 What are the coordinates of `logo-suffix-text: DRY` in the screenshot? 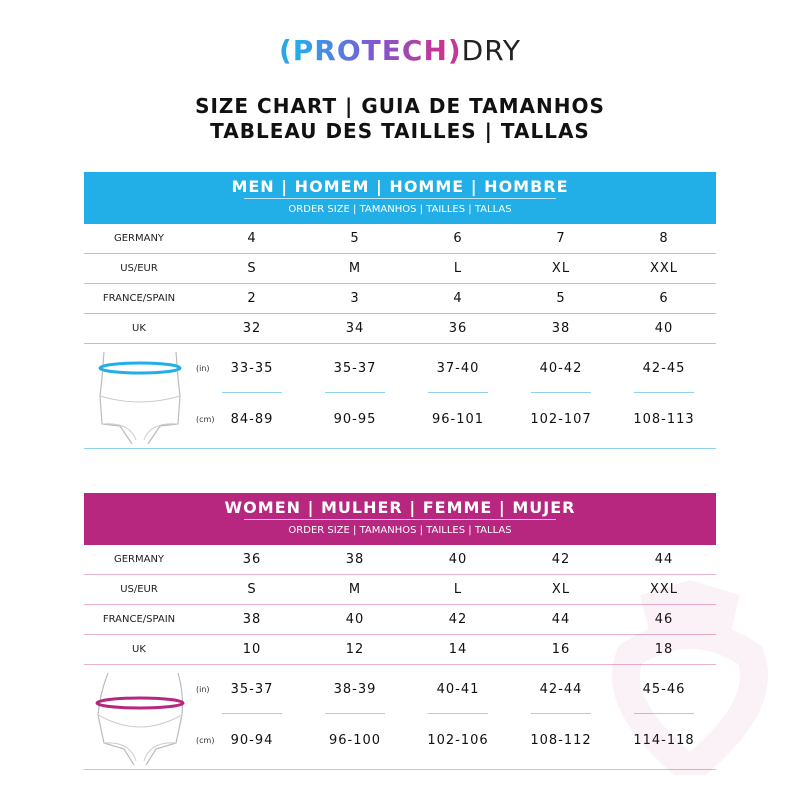 It's located at (491, 50).